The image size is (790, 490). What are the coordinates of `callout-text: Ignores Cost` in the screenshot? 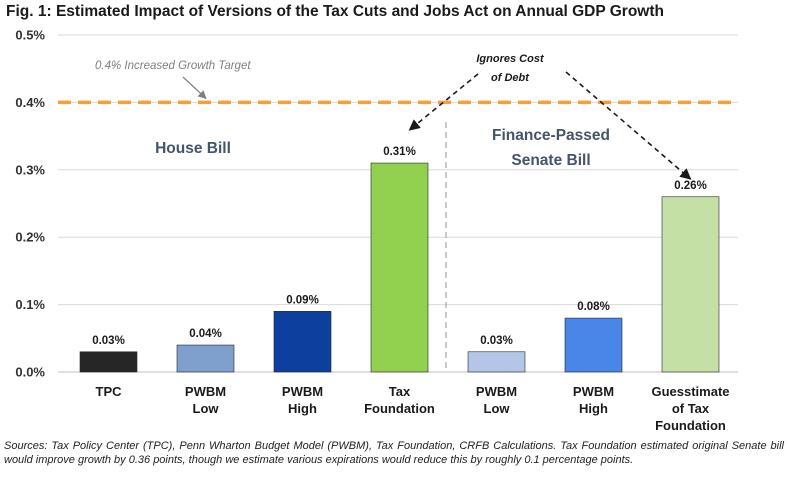 It's located at (510, 59).